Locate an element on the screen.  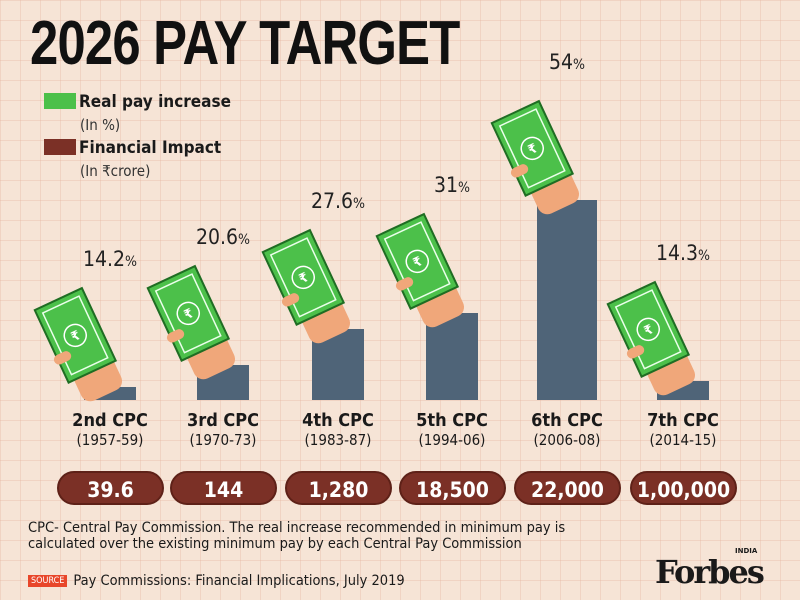
cpc-period: (2006-08) is located at coordinates (567, 440).